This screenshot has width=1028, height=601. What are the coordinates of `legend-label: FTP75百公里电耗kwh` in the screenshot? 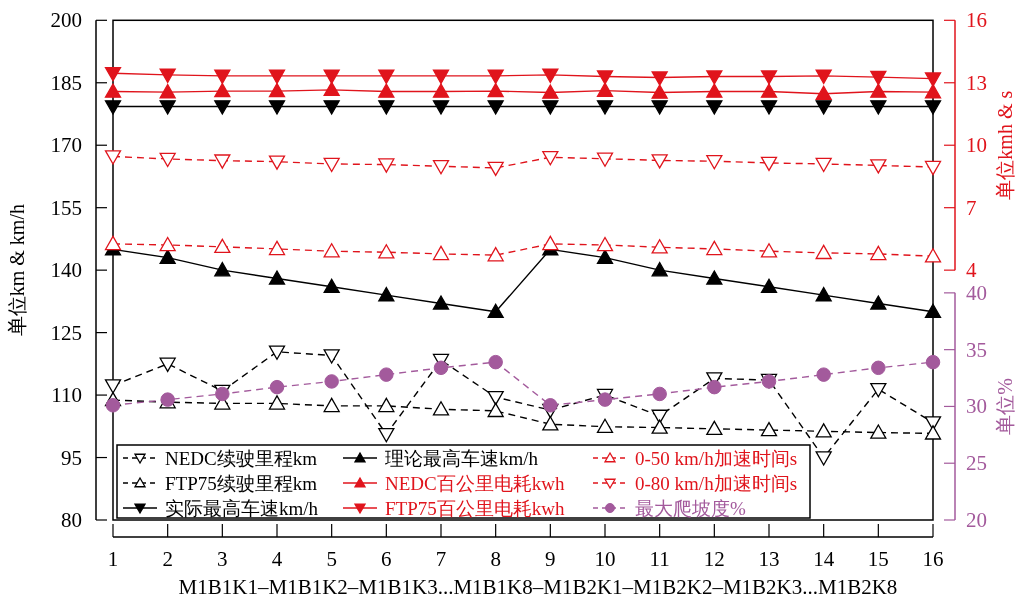 It's located at (475, 508).